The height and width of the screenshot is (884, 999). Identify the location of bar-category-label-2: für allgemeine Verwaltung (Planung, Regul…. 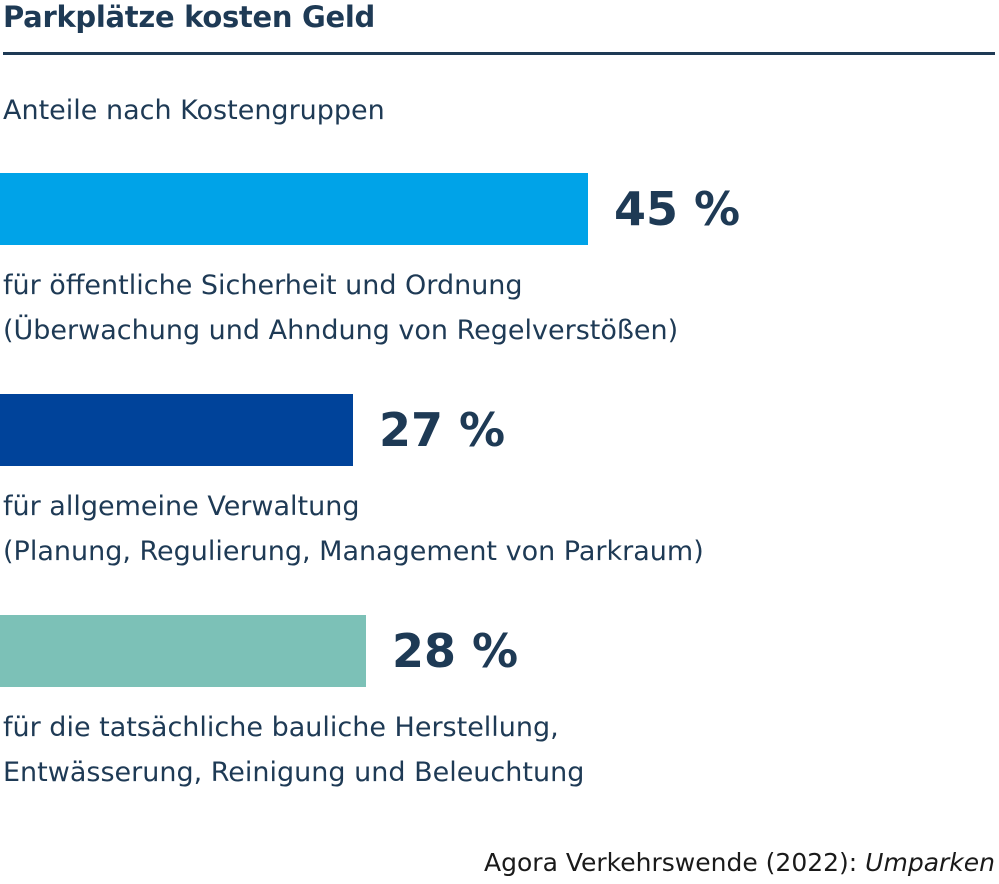
(353, 529).